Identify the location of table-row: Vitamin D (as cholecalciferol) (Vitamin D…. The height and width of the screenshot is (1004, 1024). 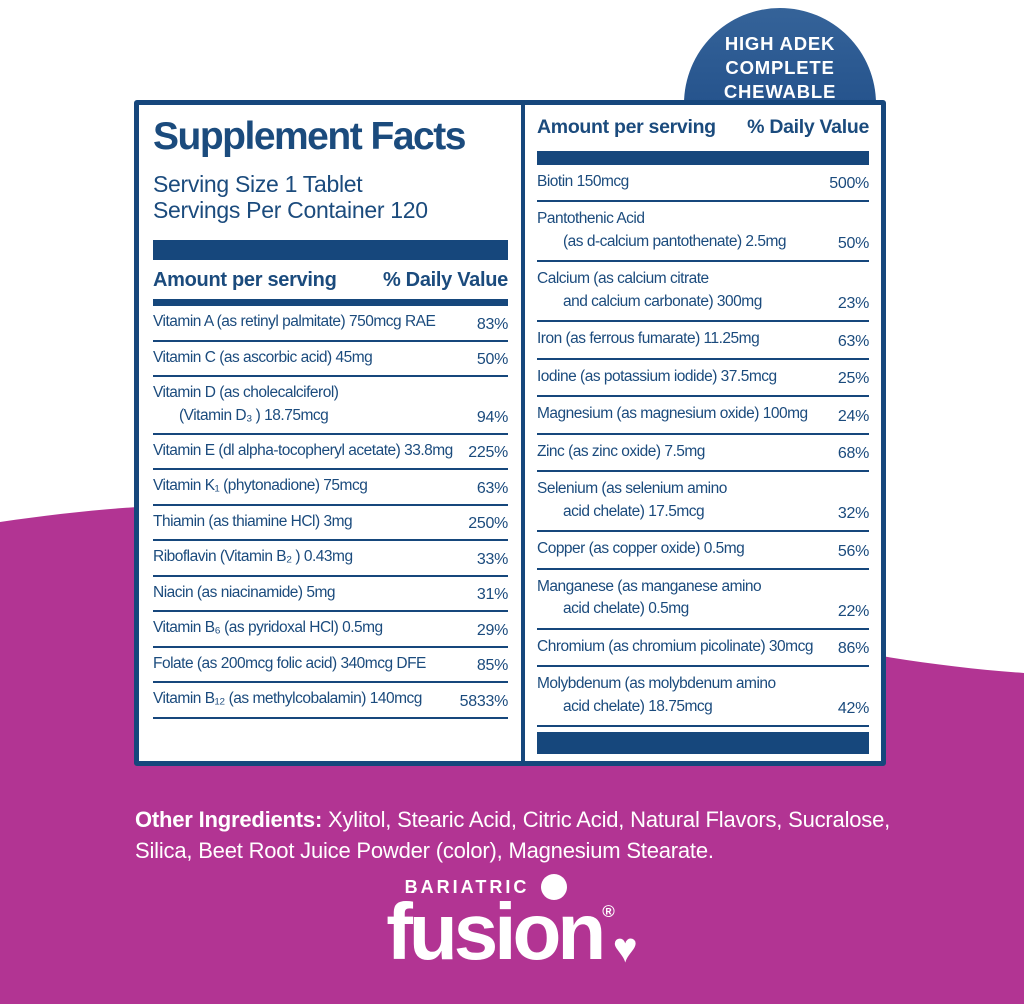
(330, 406).